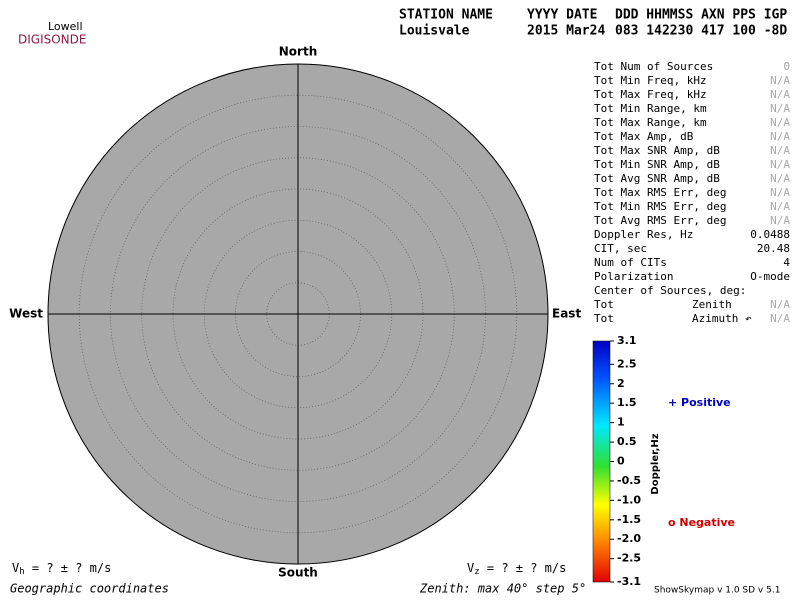  Describe the element at coordinates (701, 522) in the screenshot. I see `legend-negative: o Negative` at that location.